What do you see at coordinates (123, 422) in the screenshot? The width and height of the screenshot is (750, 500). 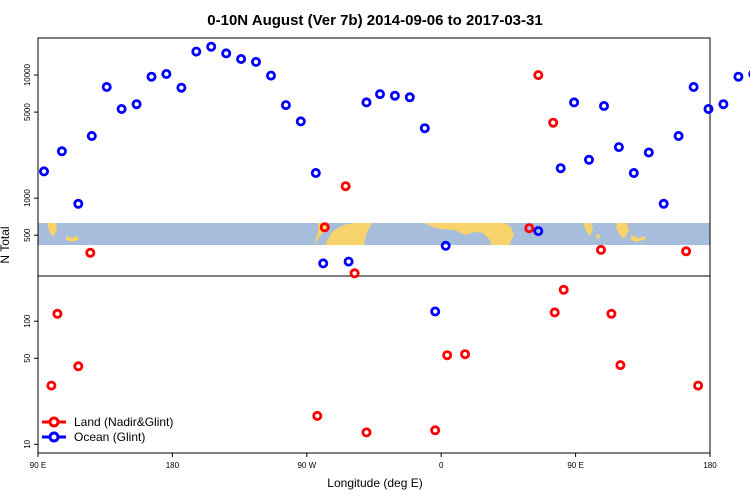 I see `legend-land-label: Land (Nadir&Glint)` at bounding box center [123, 422].